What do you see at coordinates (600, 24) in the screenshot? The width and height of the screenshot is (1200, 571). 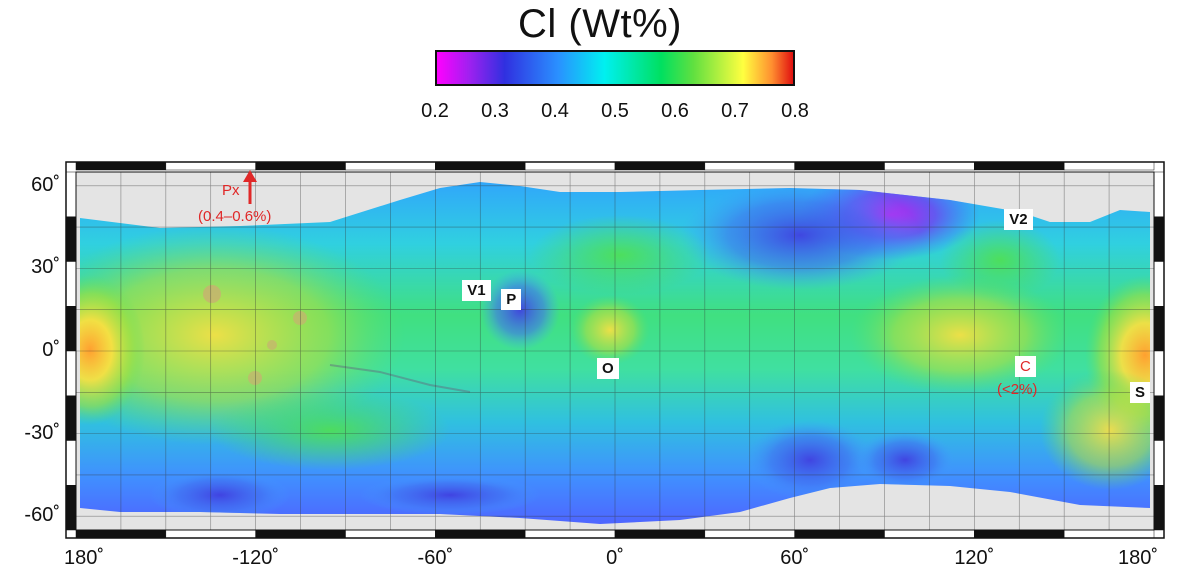 I see `map-title: Cl (Wt%)` at bounding box center [600, 24].